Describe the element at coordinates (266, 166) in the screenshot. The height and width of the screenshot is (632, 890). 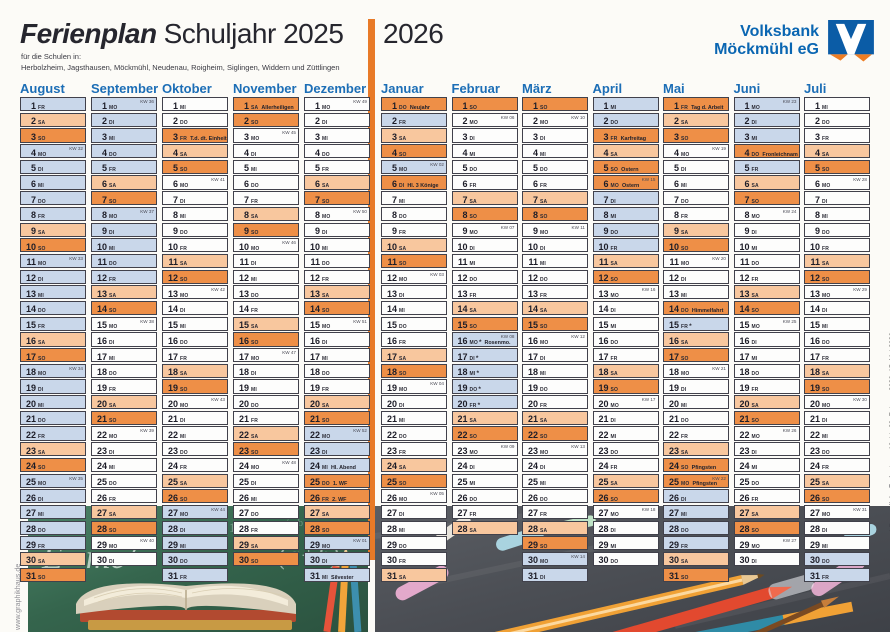
I see `day-cell: 5 MI` at that location.